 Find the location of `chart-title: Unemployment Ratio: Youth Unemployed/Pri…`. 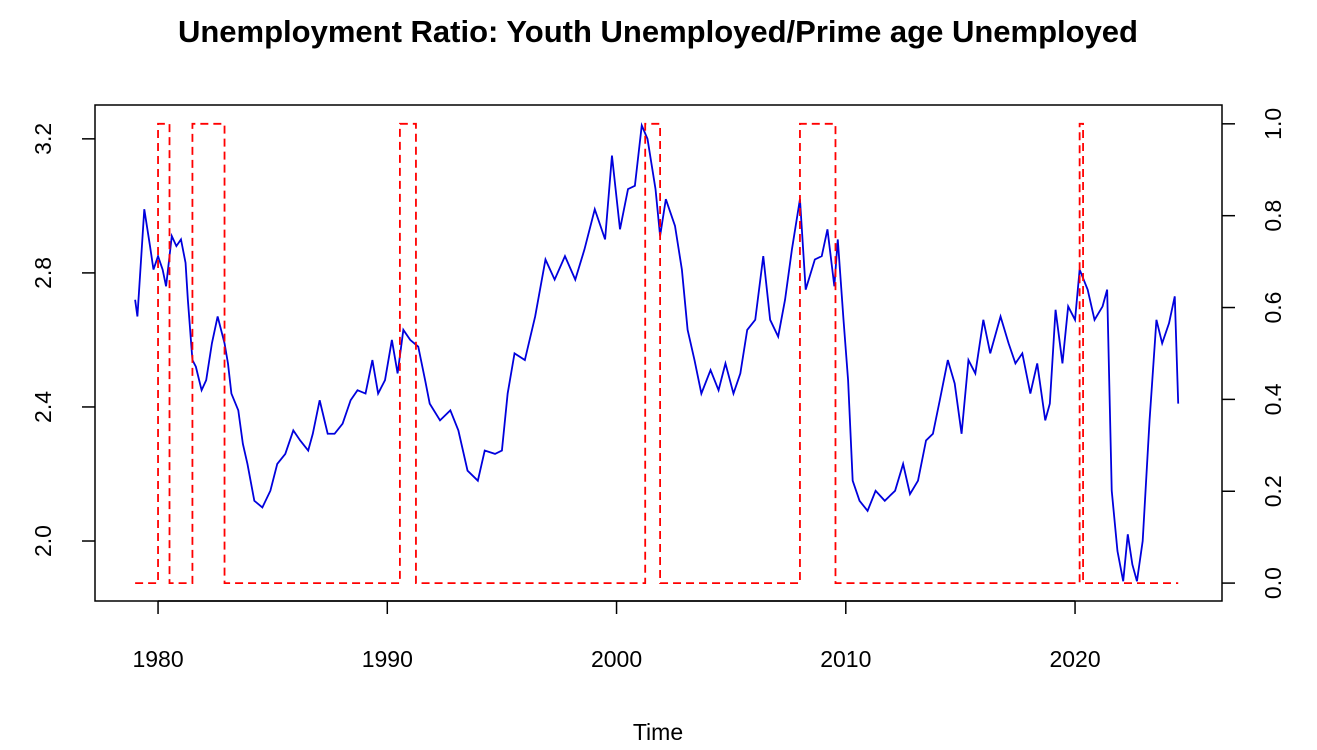

chart-title: Unemployment Ratio: Youth Unemployed/Pri… is located at coordinates (658, 31).